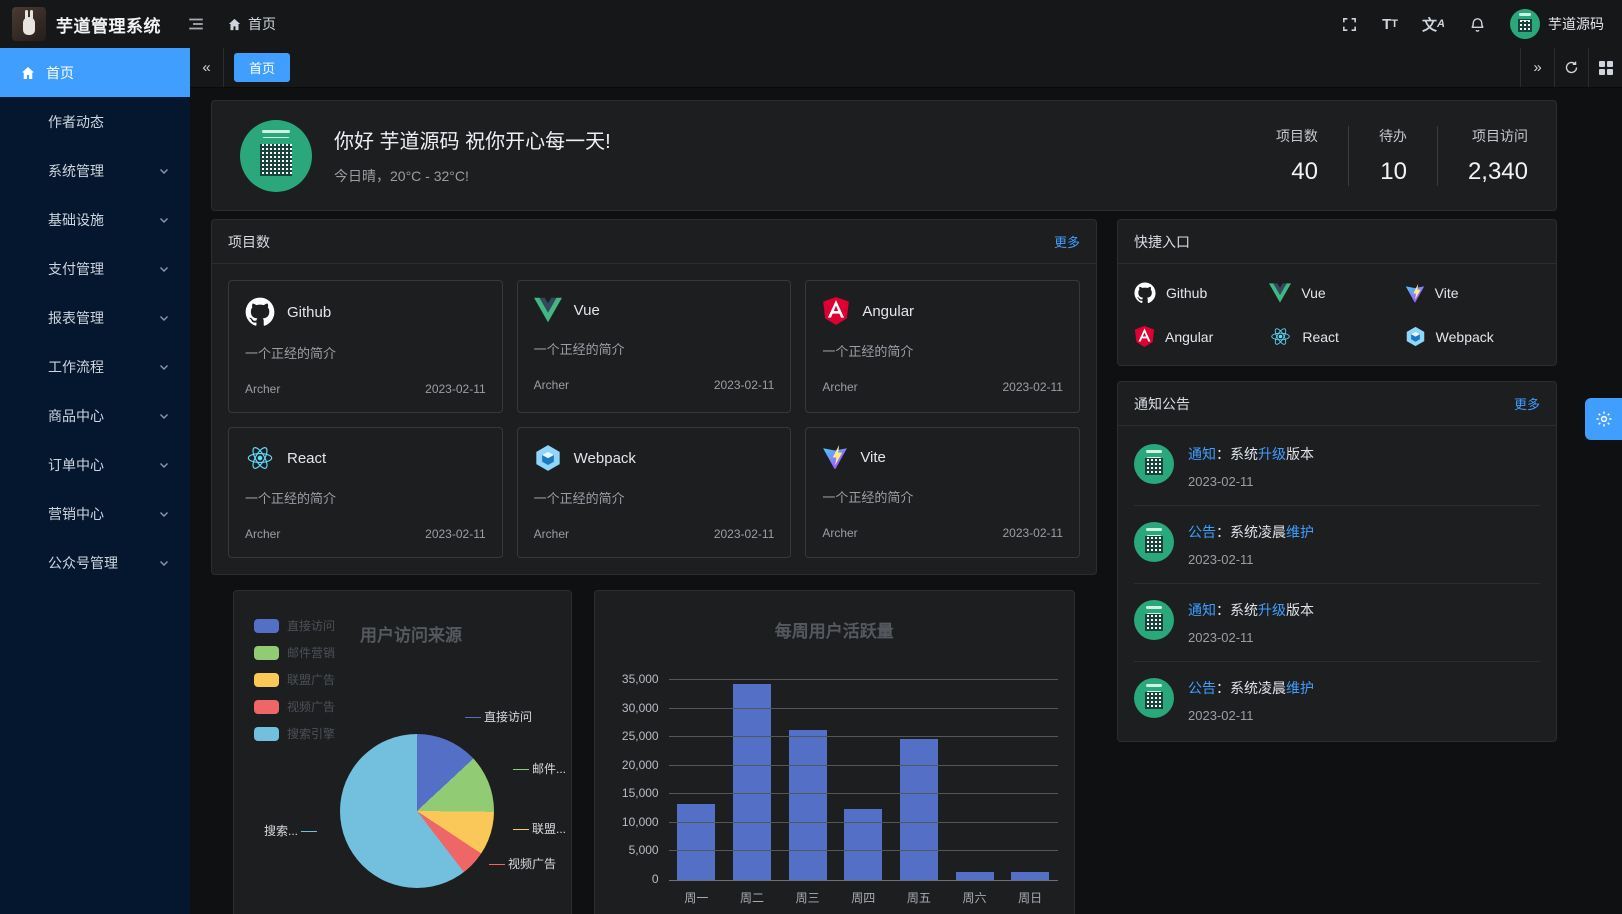 This screenshot has width=1622, height=914. I want to click on sidebar: 首页 作者动态 系统管理 基础设施 支付管理 报表管理 工作流程 商品中心, so click(95, 481).